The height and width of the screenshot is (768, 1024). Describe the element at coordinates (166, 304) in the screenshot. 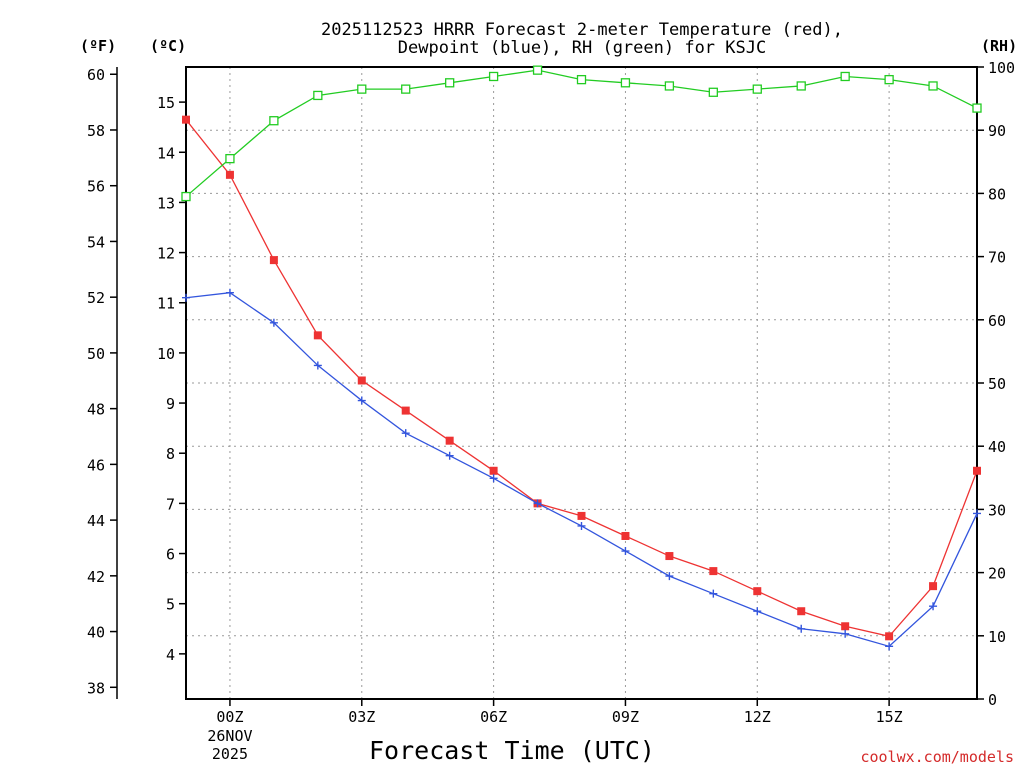

I see `celsius-tick-label: 11` at that location.